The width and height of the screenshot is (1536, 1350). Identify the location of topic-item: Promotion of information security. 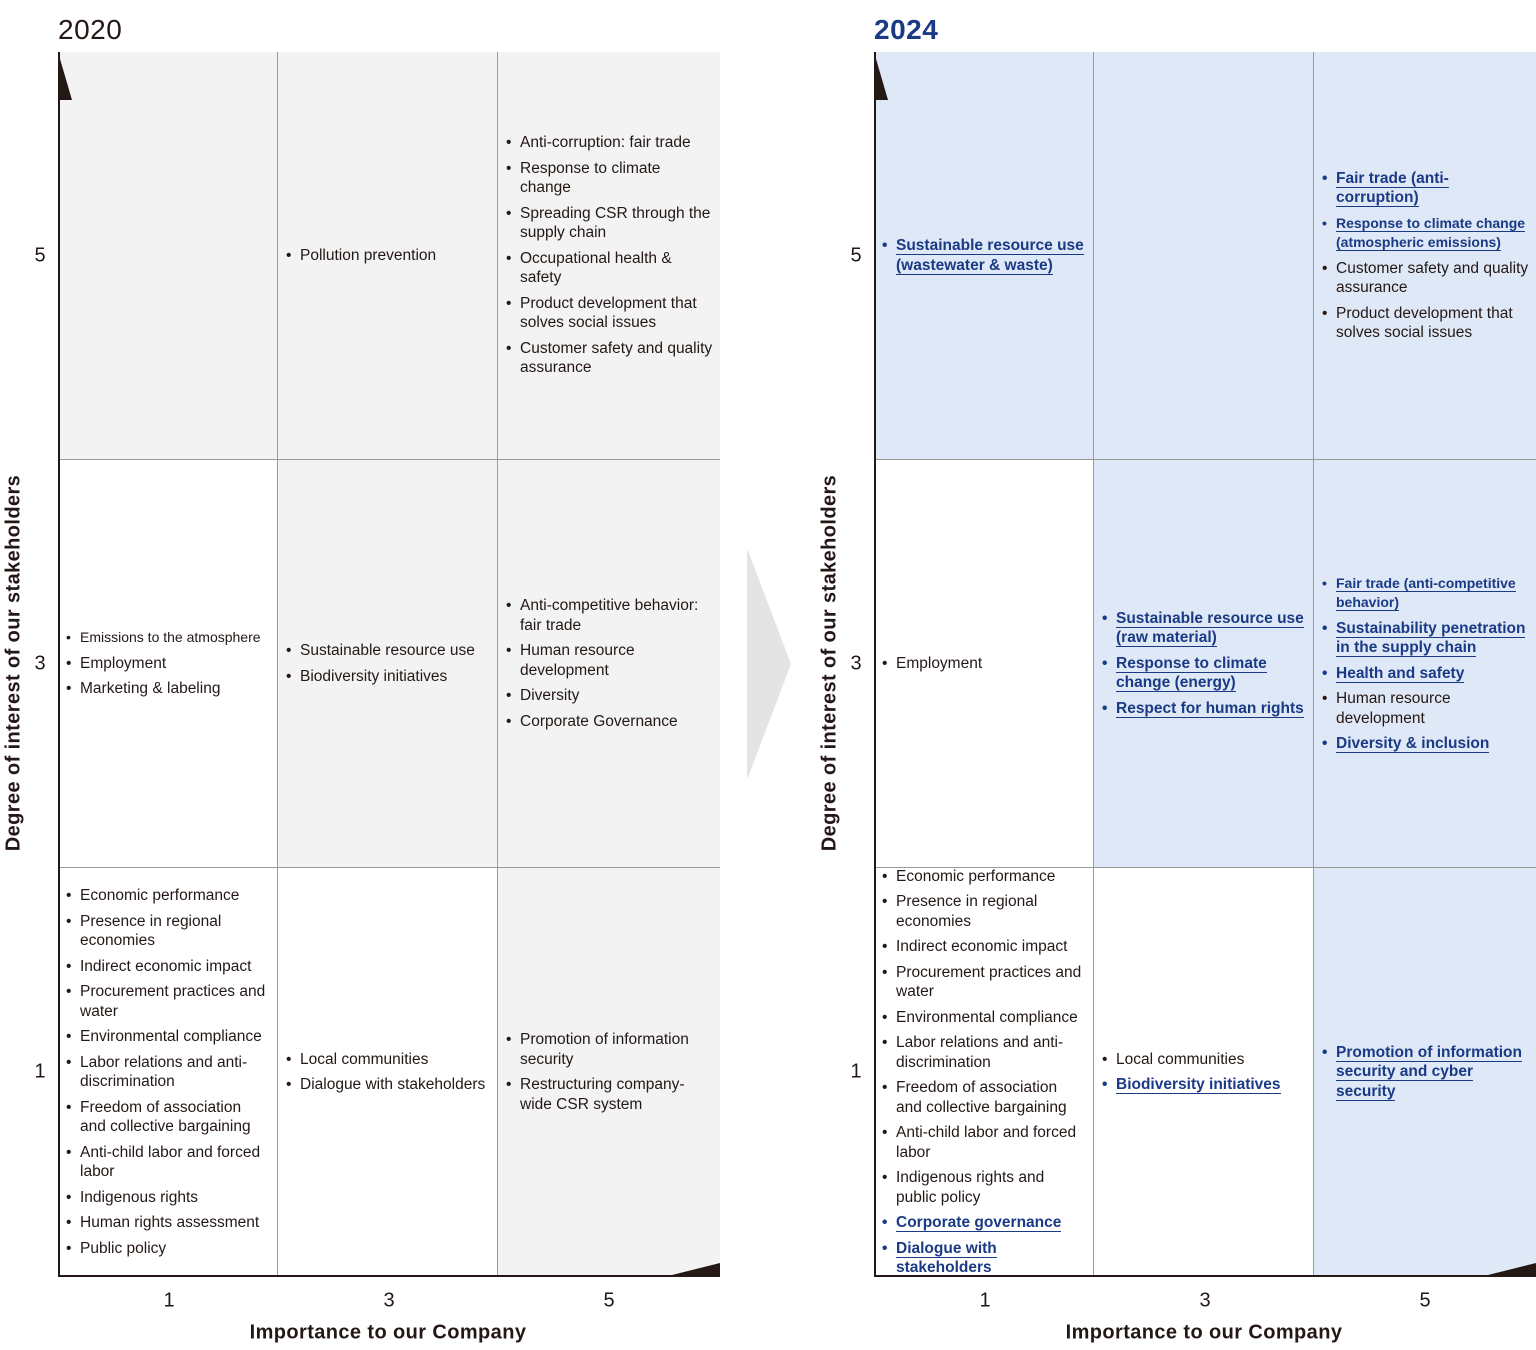
(610, 1049).